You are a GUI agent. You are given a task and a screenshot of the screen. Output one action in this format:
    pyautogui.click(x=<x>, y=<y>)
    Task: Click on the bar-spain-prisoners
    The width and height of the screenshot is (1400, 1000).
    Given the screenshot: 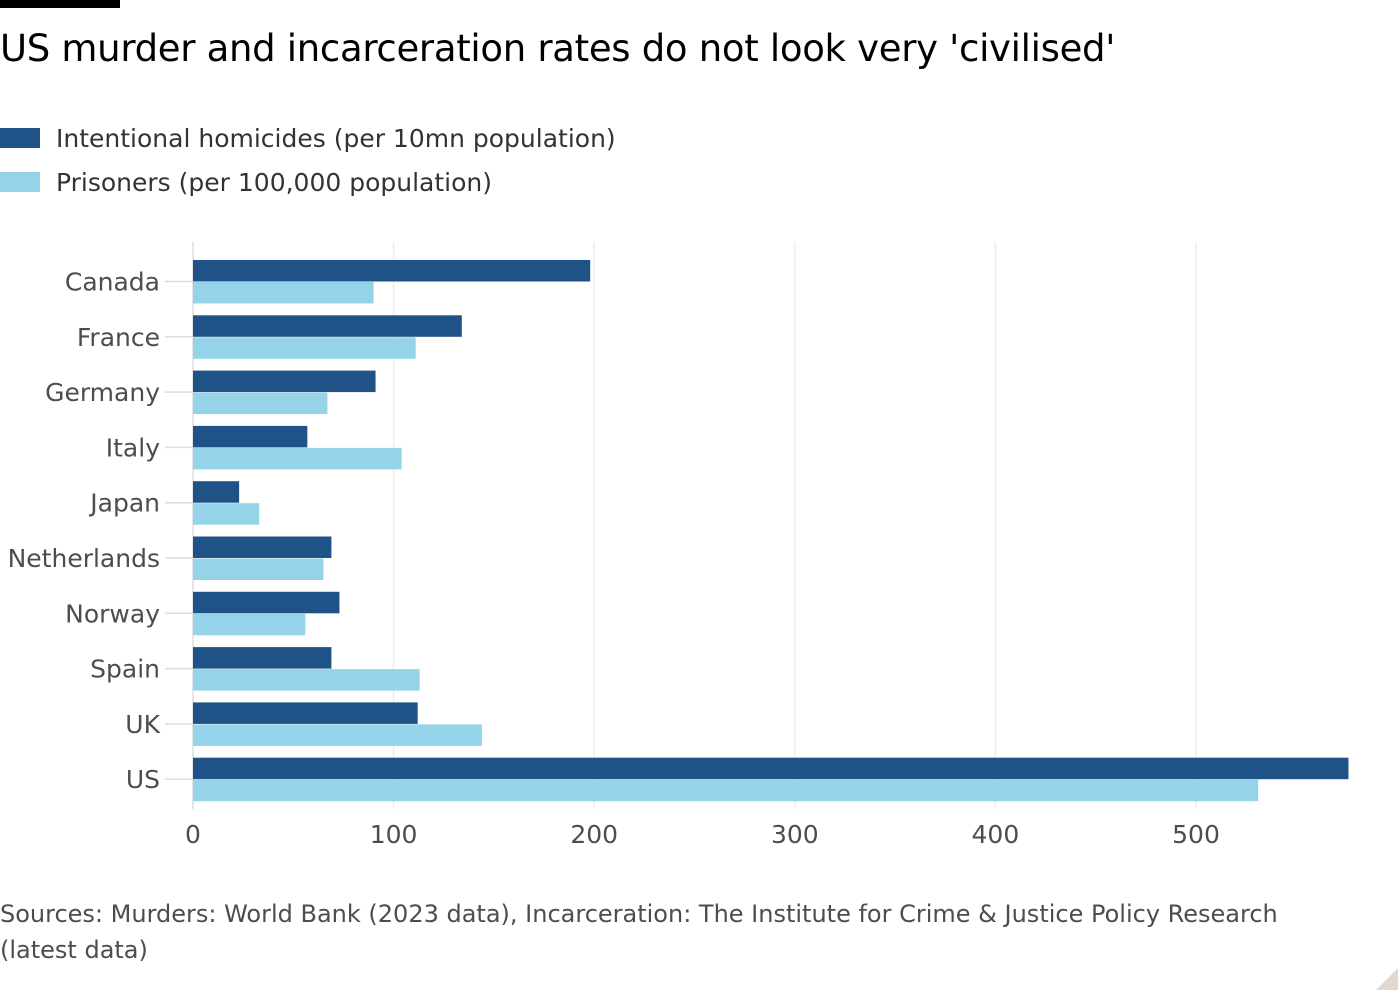 What is the action you would take?
    pyautogui.click(x=306, y=680)
    